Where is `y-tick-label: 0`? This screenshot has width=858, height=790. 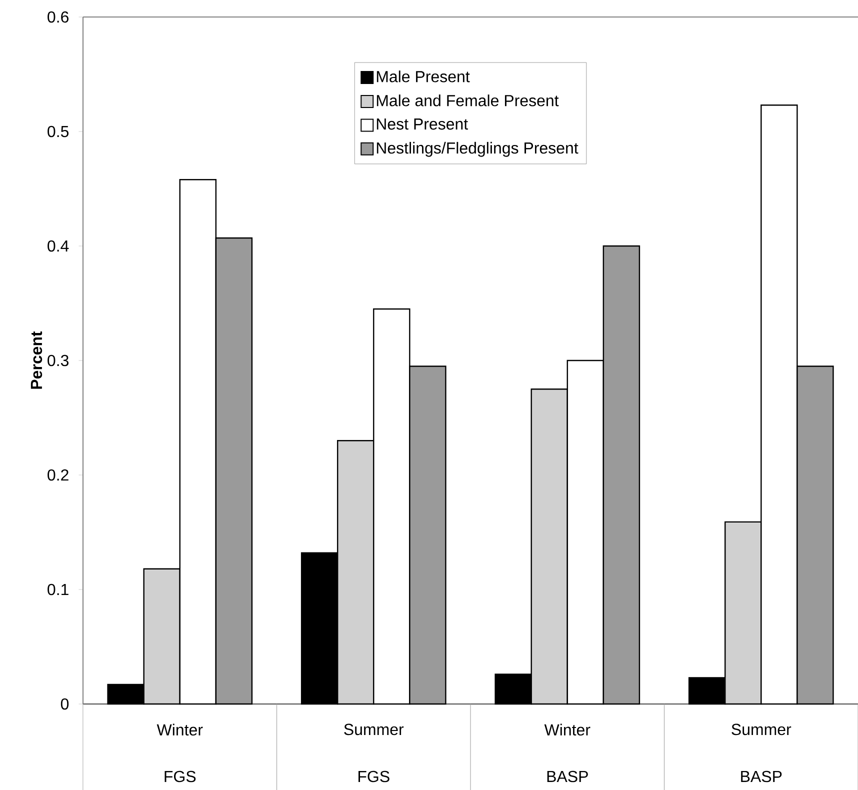
y-tick-label: 0 is located at coordinates (64, 704).